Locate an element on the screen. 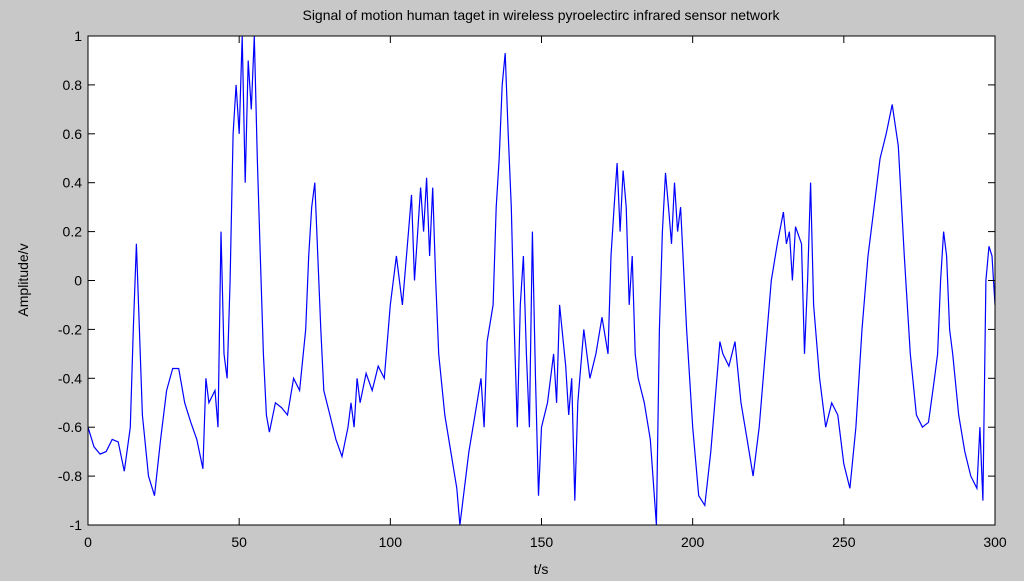 The height and width of the screenshot is (581, 1024). x-tick-label: 250 is located at coordinates (844, 542).